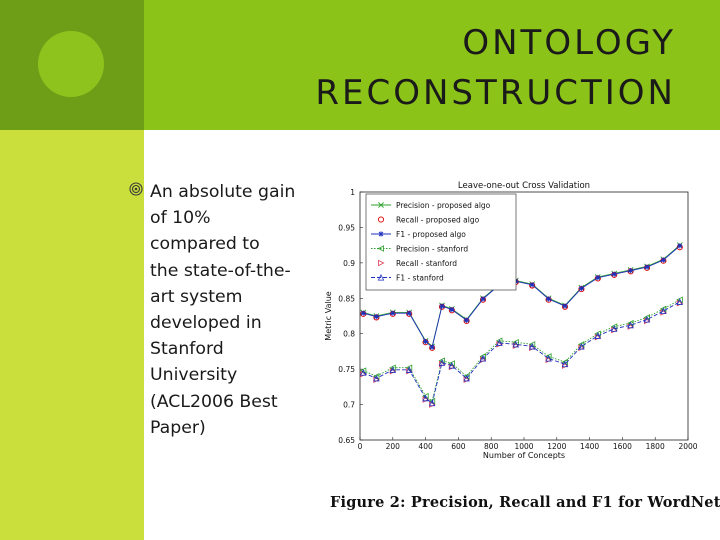 The height and width of the screenshot is (540, 720). What do you see at coordinates (687, 446) in the screenshot?
I see `x-tick-label: 2000` at bounding box center [687, 446].